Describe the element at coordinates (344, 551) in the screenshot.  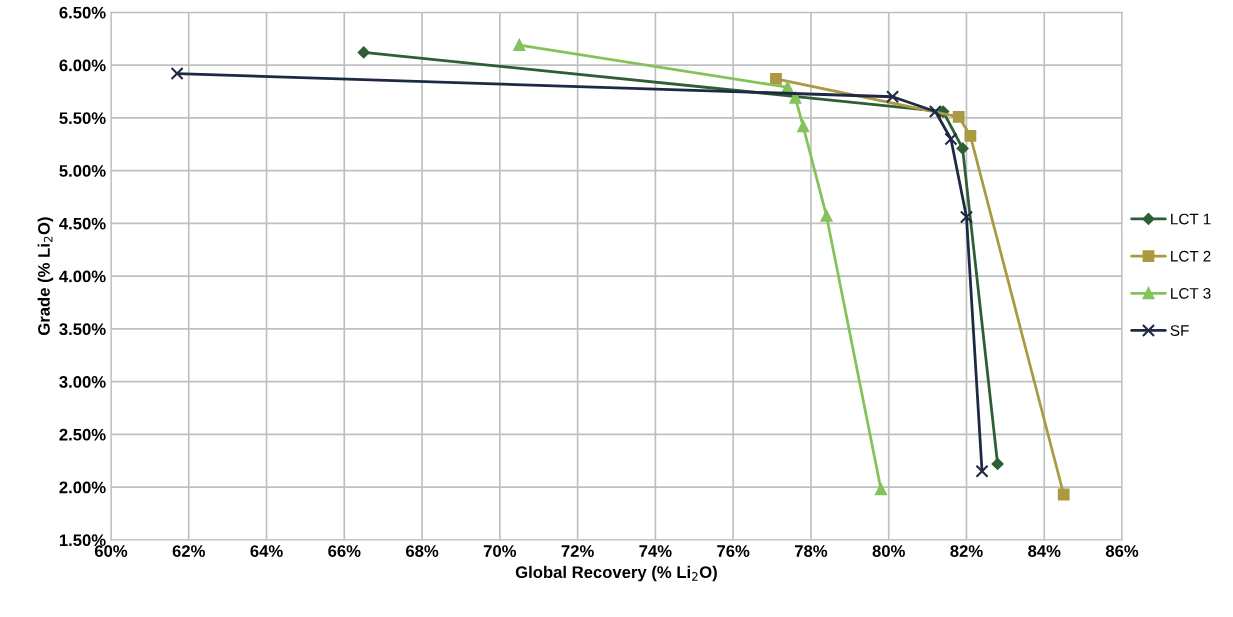
I see `x-tick-label: 66%` at that location.